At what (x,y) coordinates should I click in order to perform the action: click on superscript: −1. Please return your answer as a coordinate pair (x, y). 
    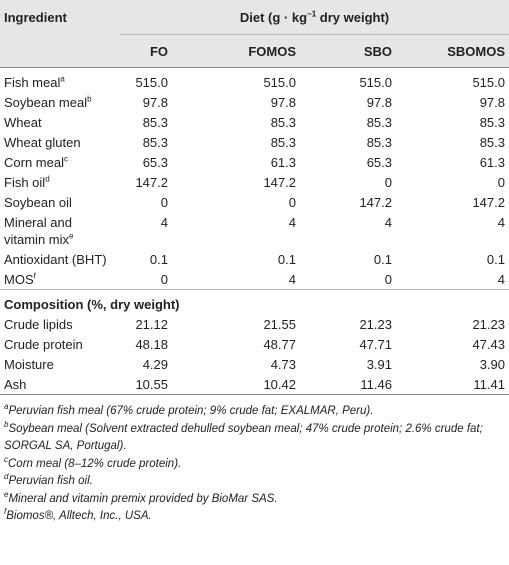
    Looking at the image, I should click on (312, 14).